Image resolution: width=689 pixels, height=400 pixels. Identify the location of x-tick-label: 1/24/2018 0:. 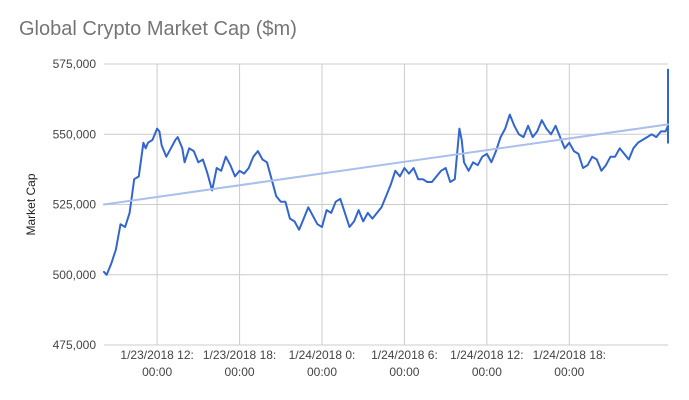
(322, 355).